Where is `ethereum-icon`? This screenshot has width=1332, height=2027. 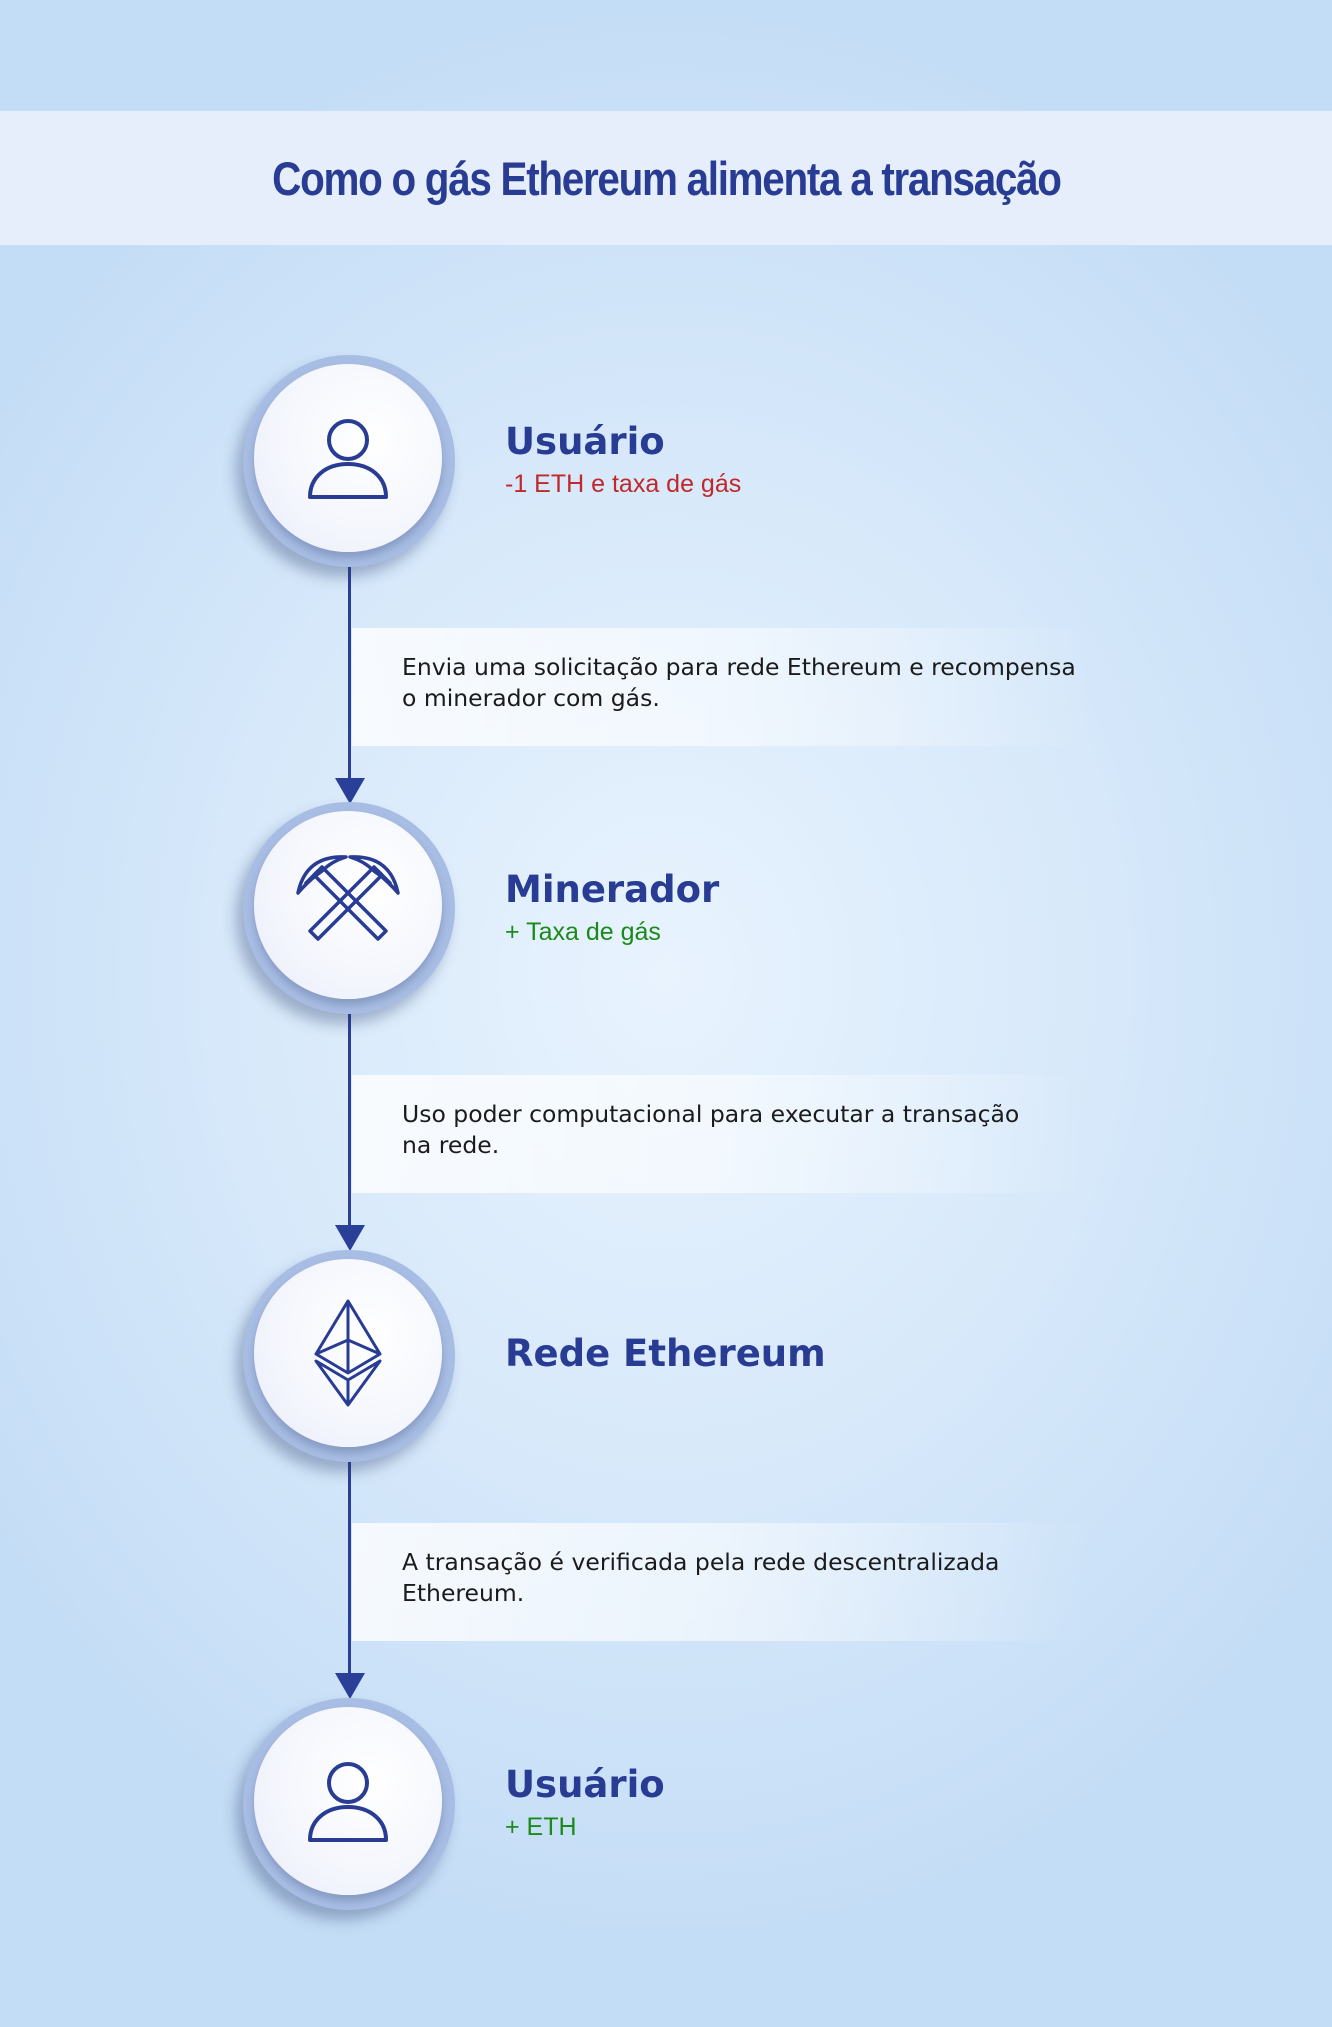
ethereum-icon is located at coordinates (348, 1353).